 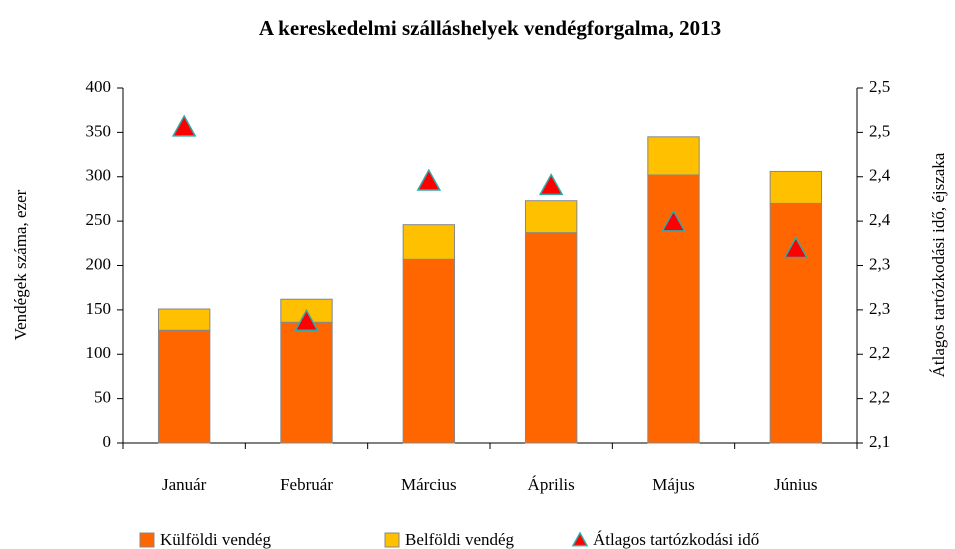 What do you see at coordinates (99, 175) in the screenshot?
I see `y-tick-label: 300` at bounding box center [99, 175].